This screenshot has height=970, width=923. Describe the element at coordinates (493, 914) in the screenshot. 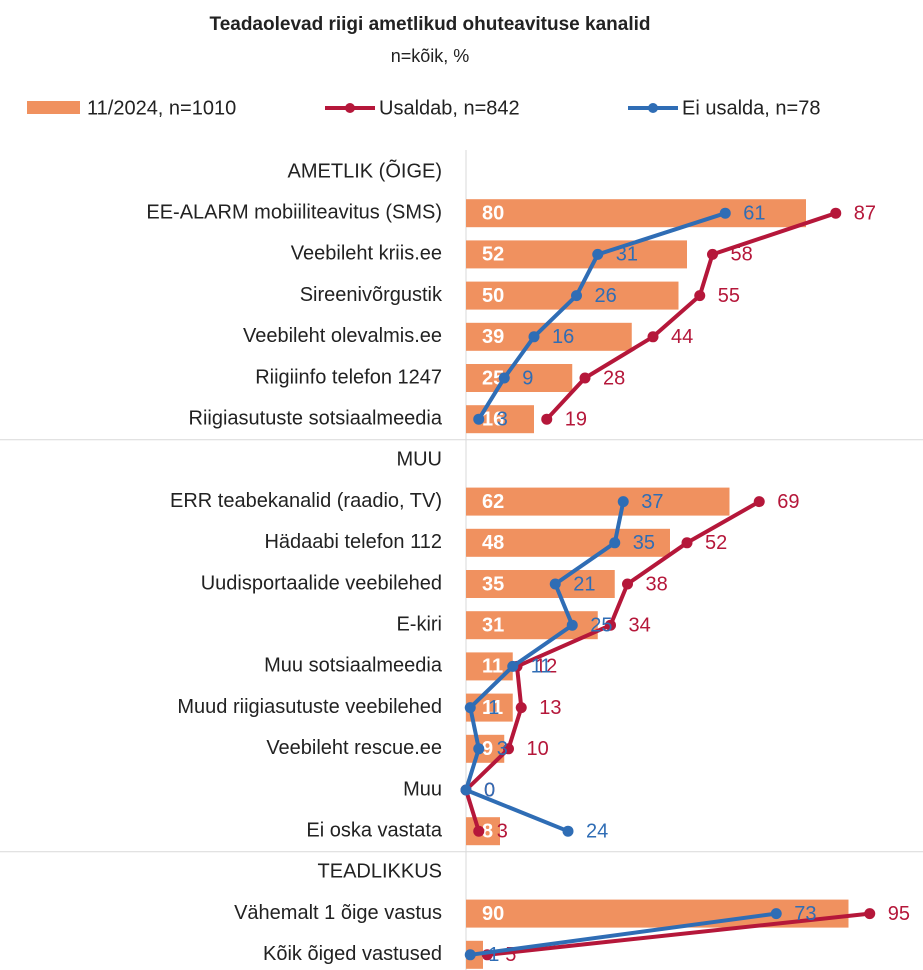

I see `bar-value-label: 90` at that location.